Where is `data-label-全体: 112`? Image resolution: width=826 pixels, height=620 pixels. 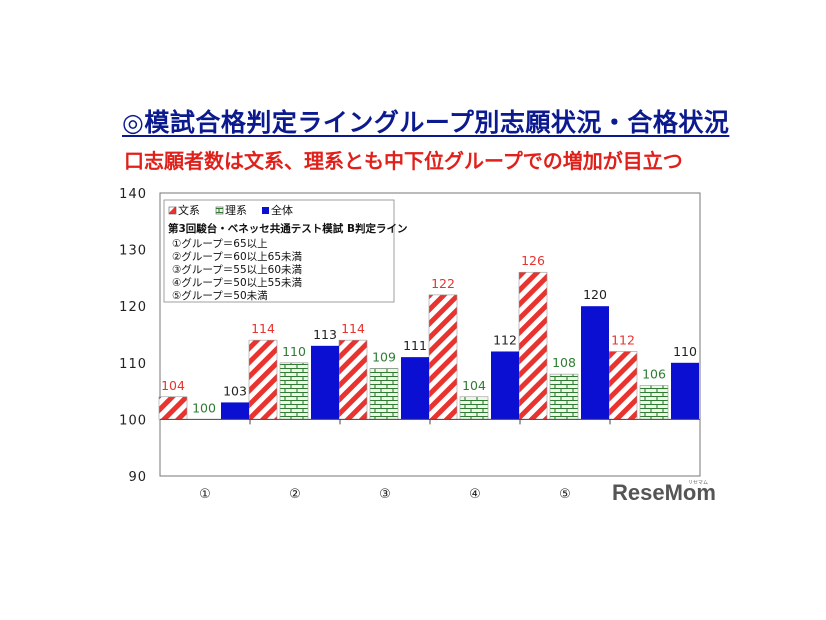 data-label-全体: 112 is located at coordinates (505, 339).